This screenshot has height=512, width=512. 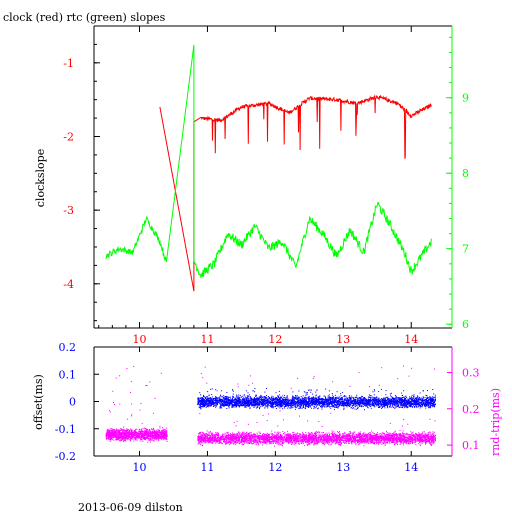 I want to click on top-x-tick-label: 14, so click(x=411, y=339).